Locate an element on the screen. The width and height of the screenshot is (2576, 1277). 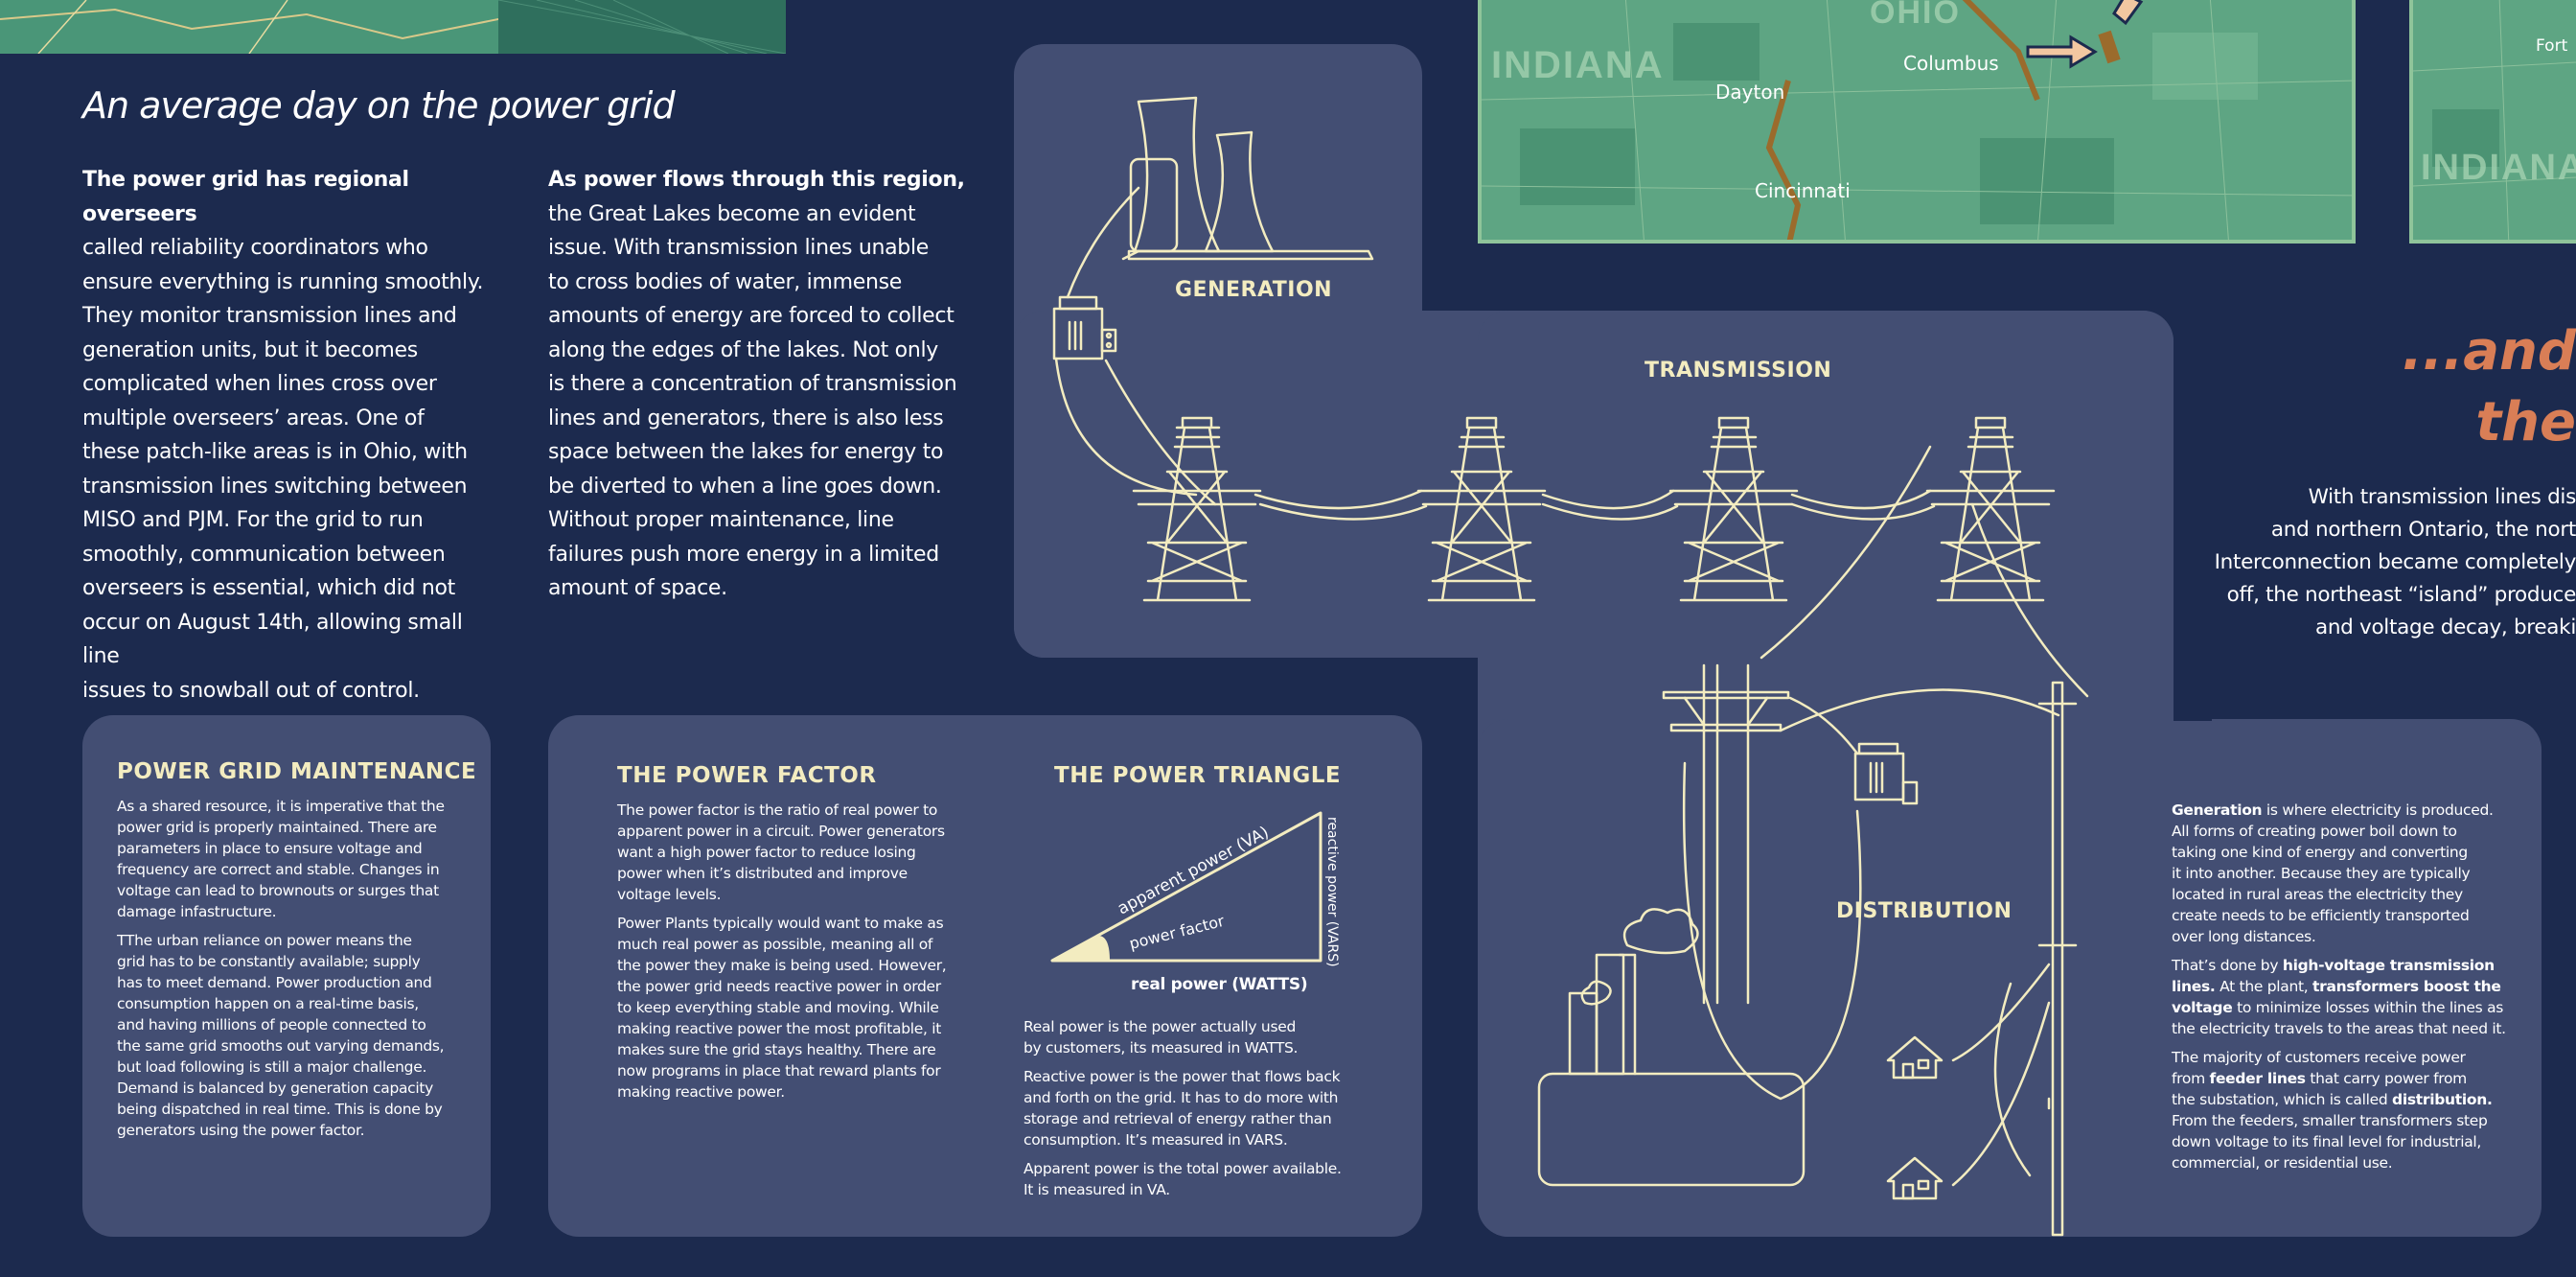
section-heading: ...and the is located at coordinates (2438, 387).